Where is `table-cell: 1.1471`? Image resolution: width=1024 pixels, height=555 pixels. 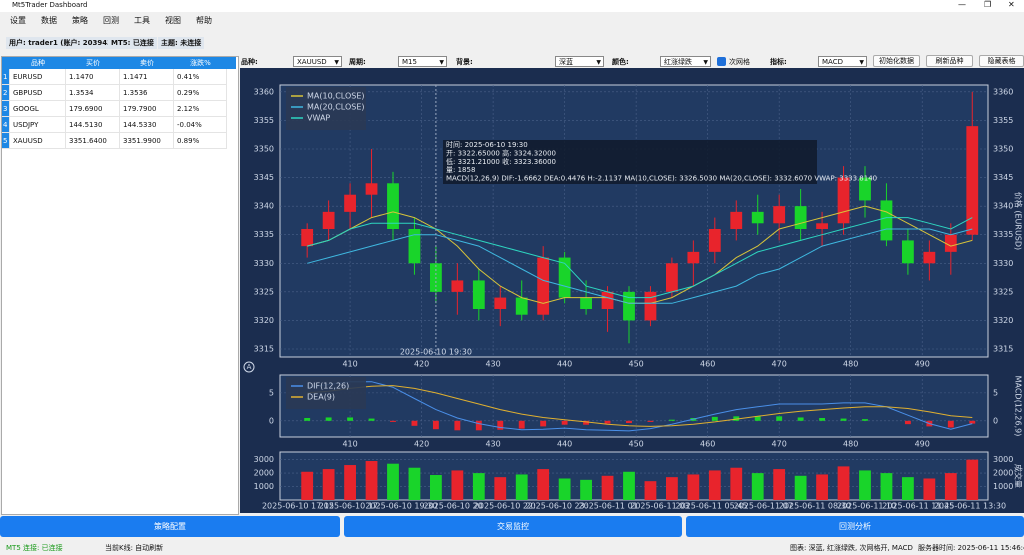 table-cell: 1.1471 is located at coordinates (147, 77).